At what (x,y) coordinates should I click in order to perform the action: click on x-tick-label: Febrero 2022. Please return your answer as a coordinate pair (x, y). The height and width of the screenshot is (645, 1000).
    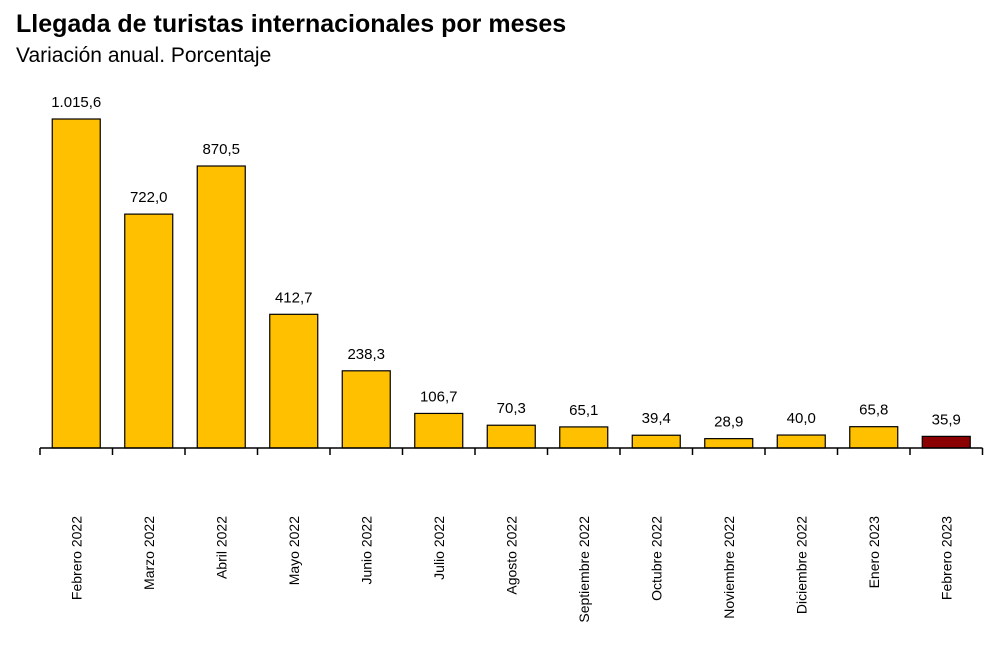
    Looking at the image, I should click on (76, 558).